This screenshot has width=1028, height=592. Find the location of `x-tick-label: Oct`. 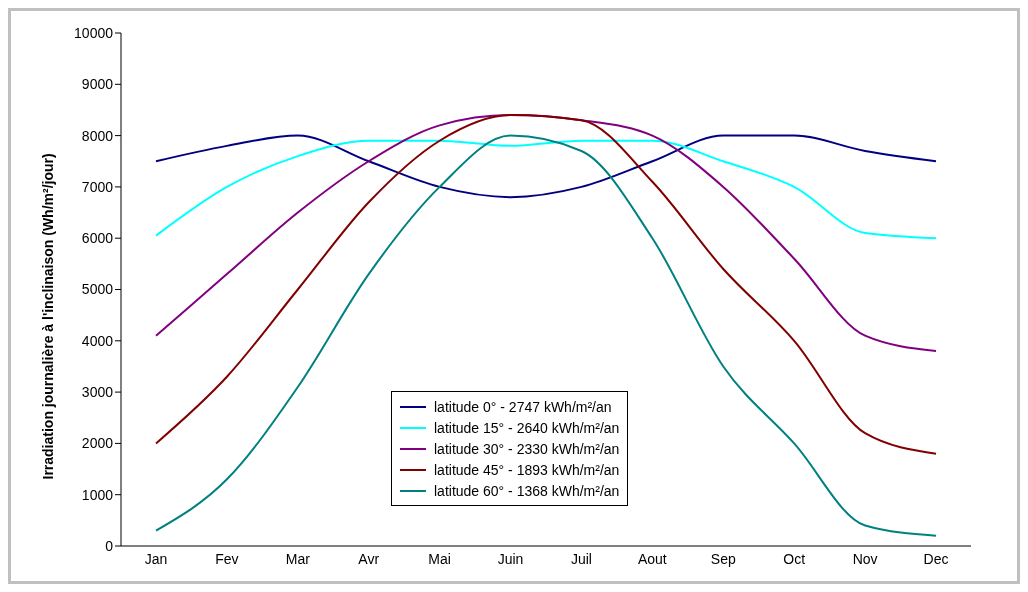

x-tick-label: Oct is located at coordinates (794, 558).